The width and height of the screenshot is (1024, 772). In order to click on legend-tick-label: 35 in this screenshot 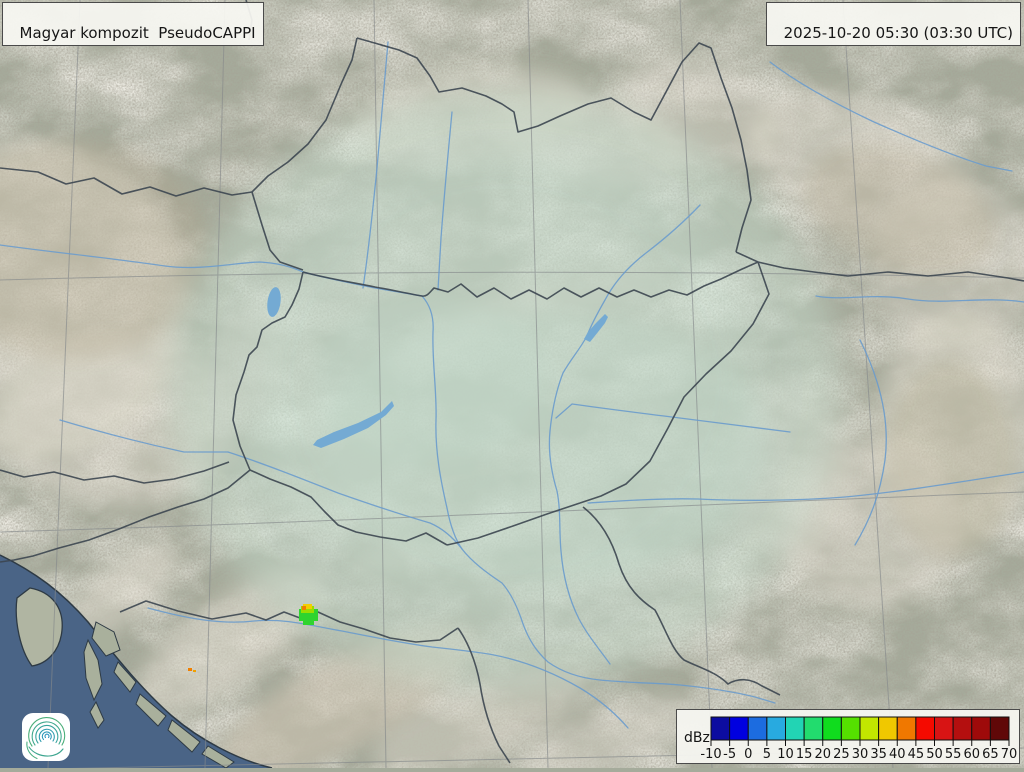, I will do `click(878, 754)`.